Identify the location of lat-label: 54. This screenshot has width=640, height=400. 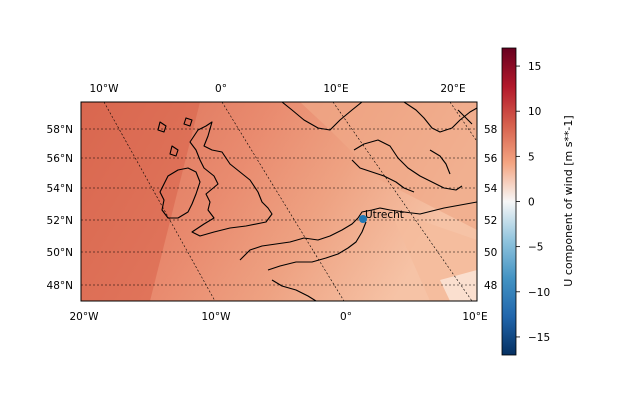
(491, 189).